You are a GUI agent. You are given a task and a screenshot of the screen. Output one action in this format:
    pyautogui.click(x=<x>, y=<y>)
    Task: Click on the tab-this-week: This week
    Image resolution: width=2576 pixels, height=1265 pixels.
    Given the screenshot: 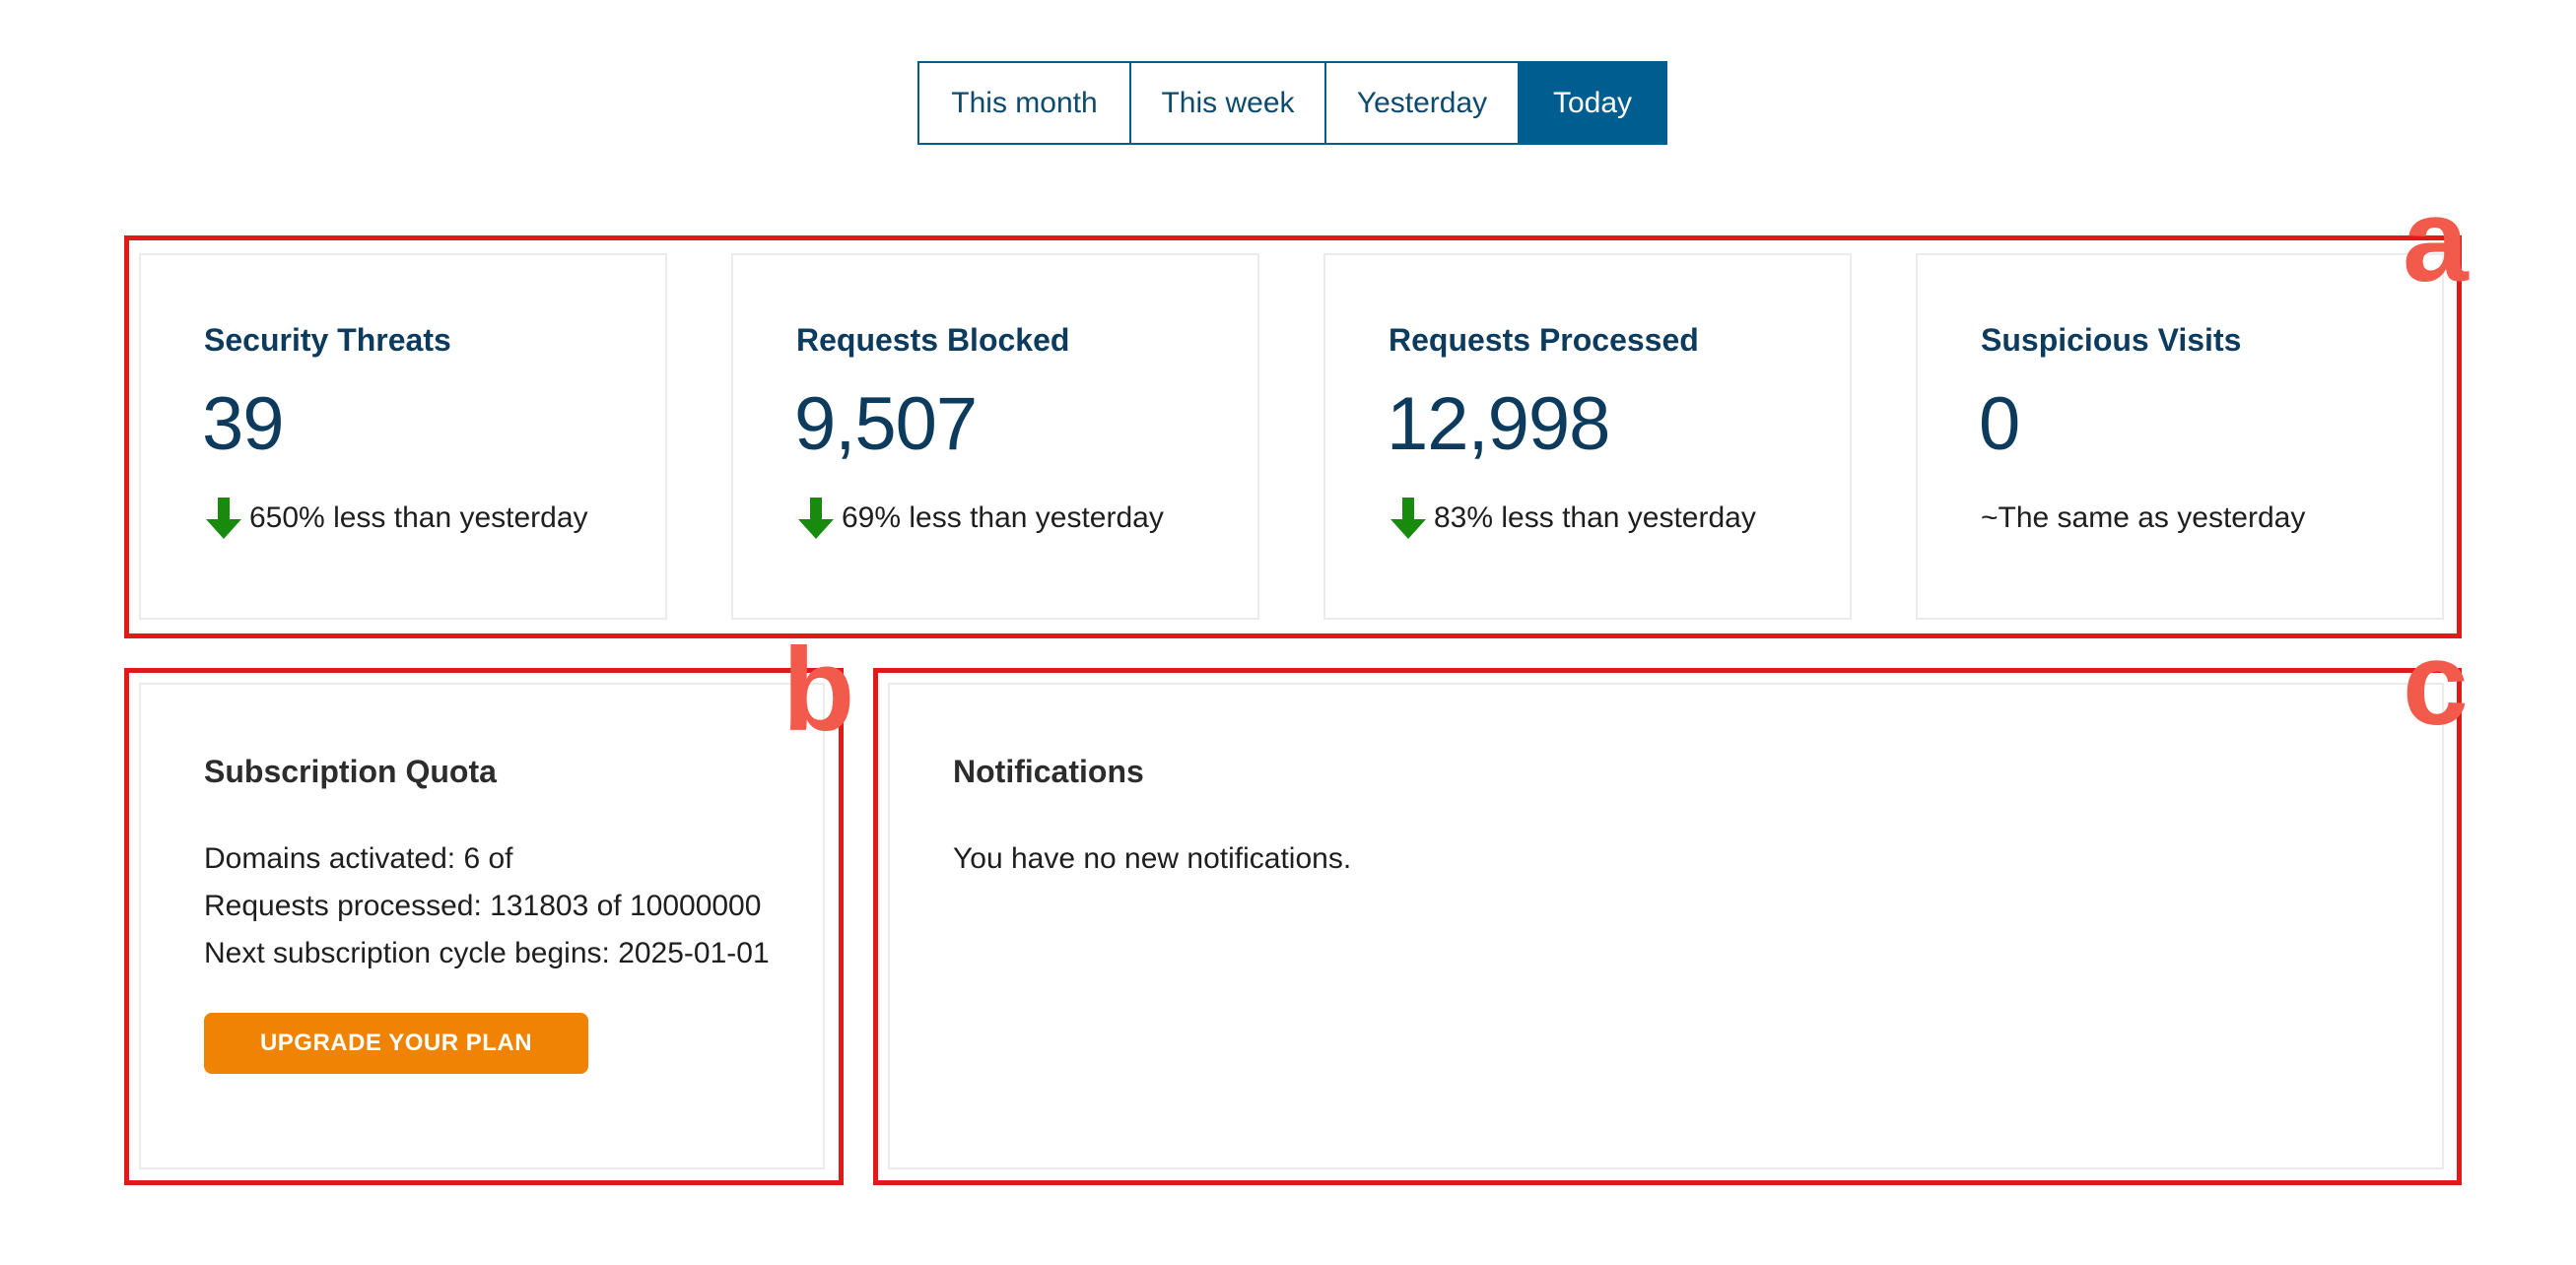 What is the action you would take?
    pyautogui.click(x=1229, y=103)
    